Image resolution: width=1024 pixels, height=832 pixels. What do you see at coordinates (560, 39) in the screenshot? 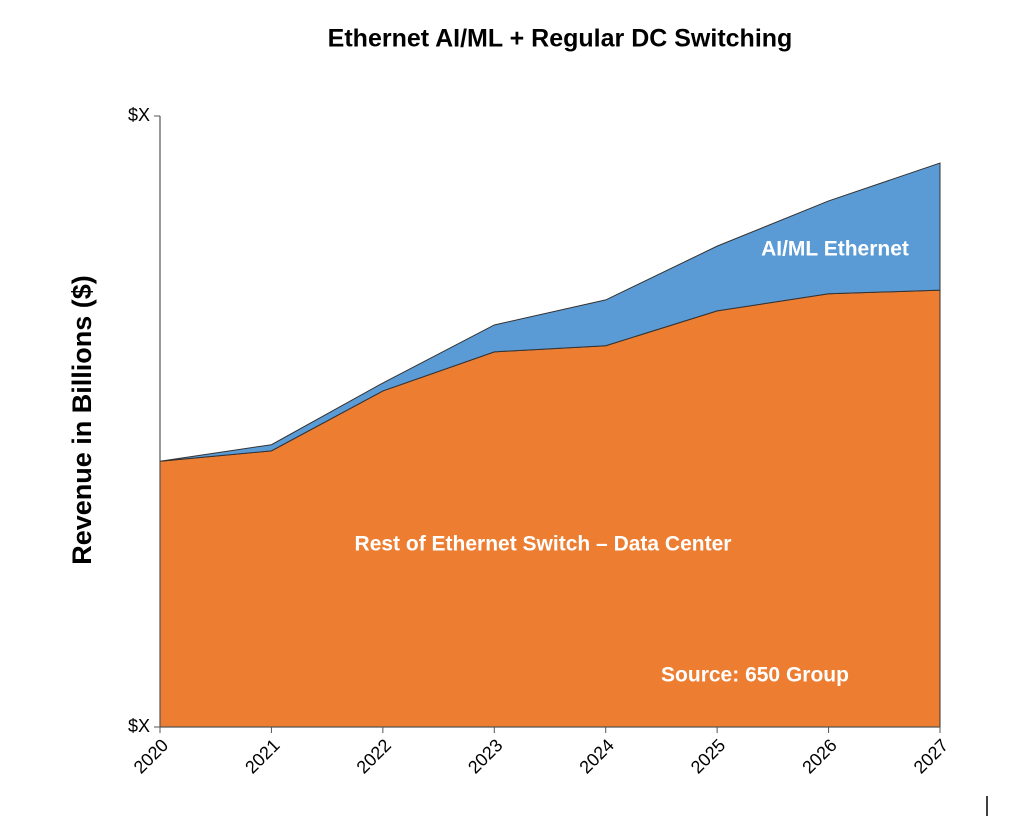
I see `chart-title: Ethernet AI/ML + Regular DC Switching` at bounding box center [560, 39].